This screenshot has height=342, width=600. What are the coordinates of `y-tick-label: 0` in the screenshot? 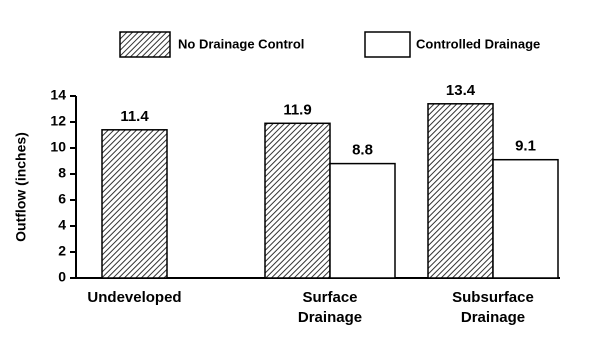 It's located at (62, 277).